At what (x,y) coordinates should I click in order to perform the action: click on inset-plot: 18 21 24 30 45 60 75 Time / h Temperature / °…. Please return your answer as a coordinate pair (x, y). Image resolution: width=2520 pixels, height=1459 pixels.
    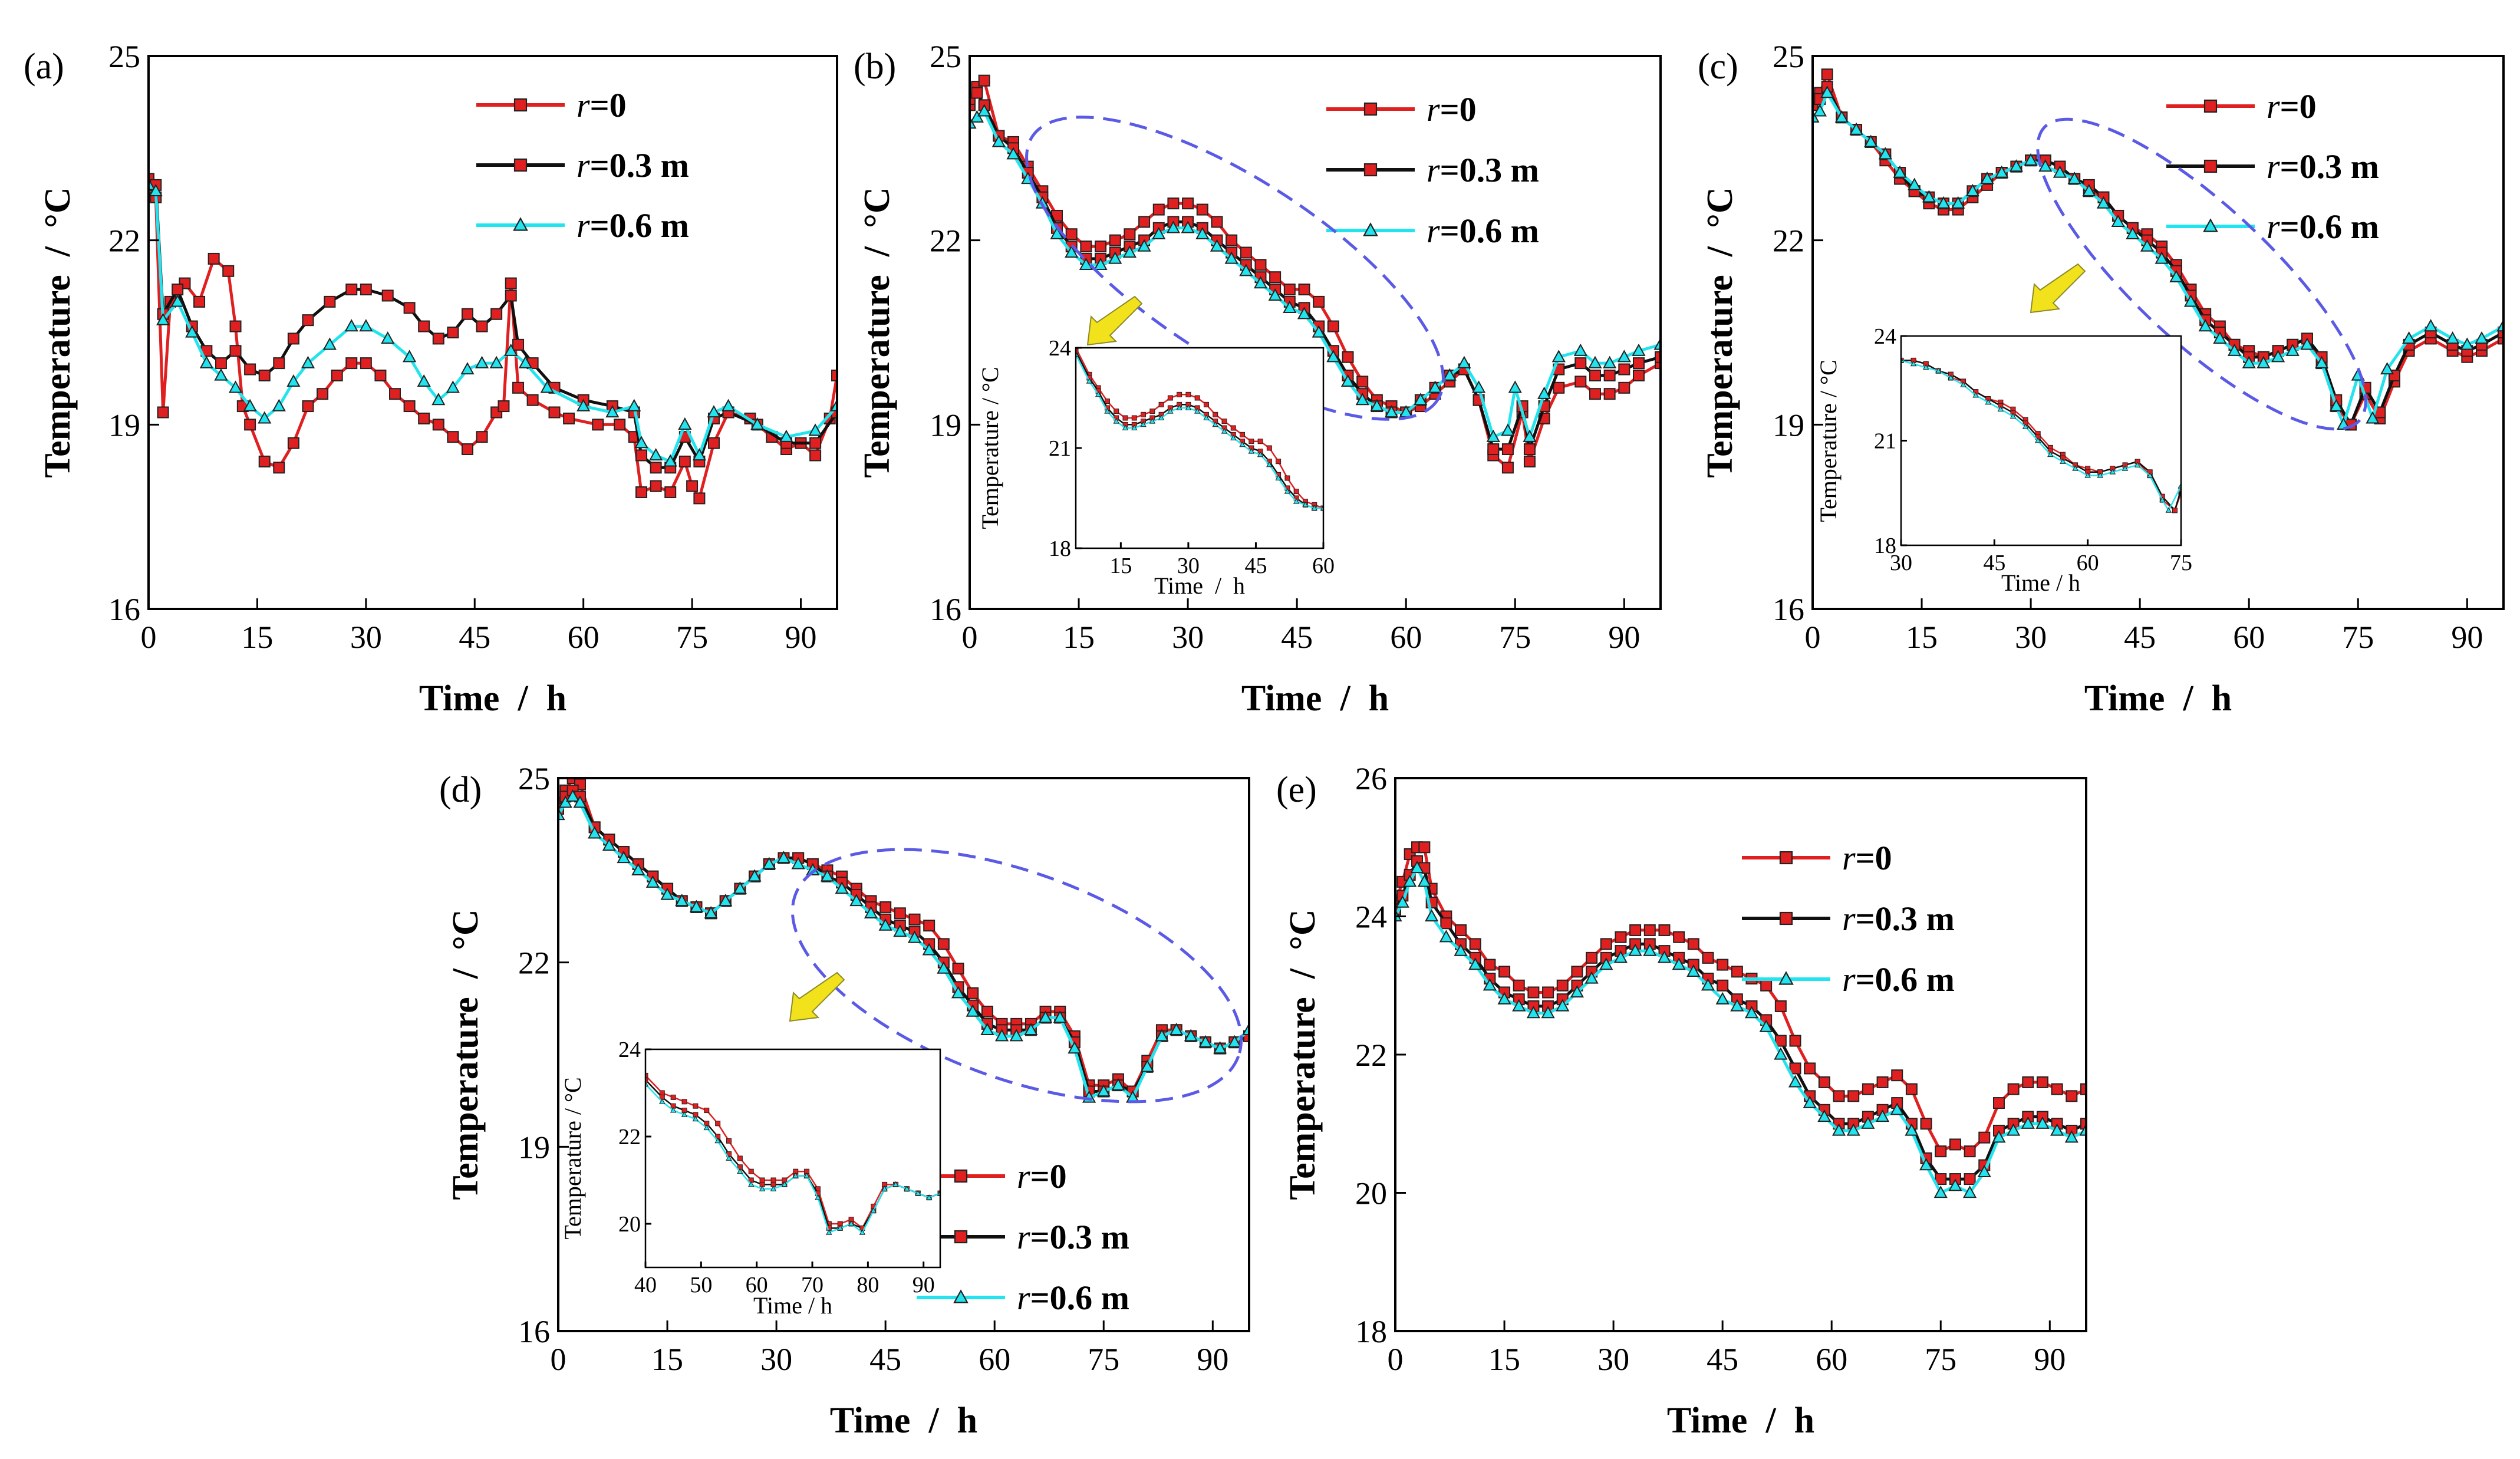
    Looking at the image, I should click on (2003, 460).